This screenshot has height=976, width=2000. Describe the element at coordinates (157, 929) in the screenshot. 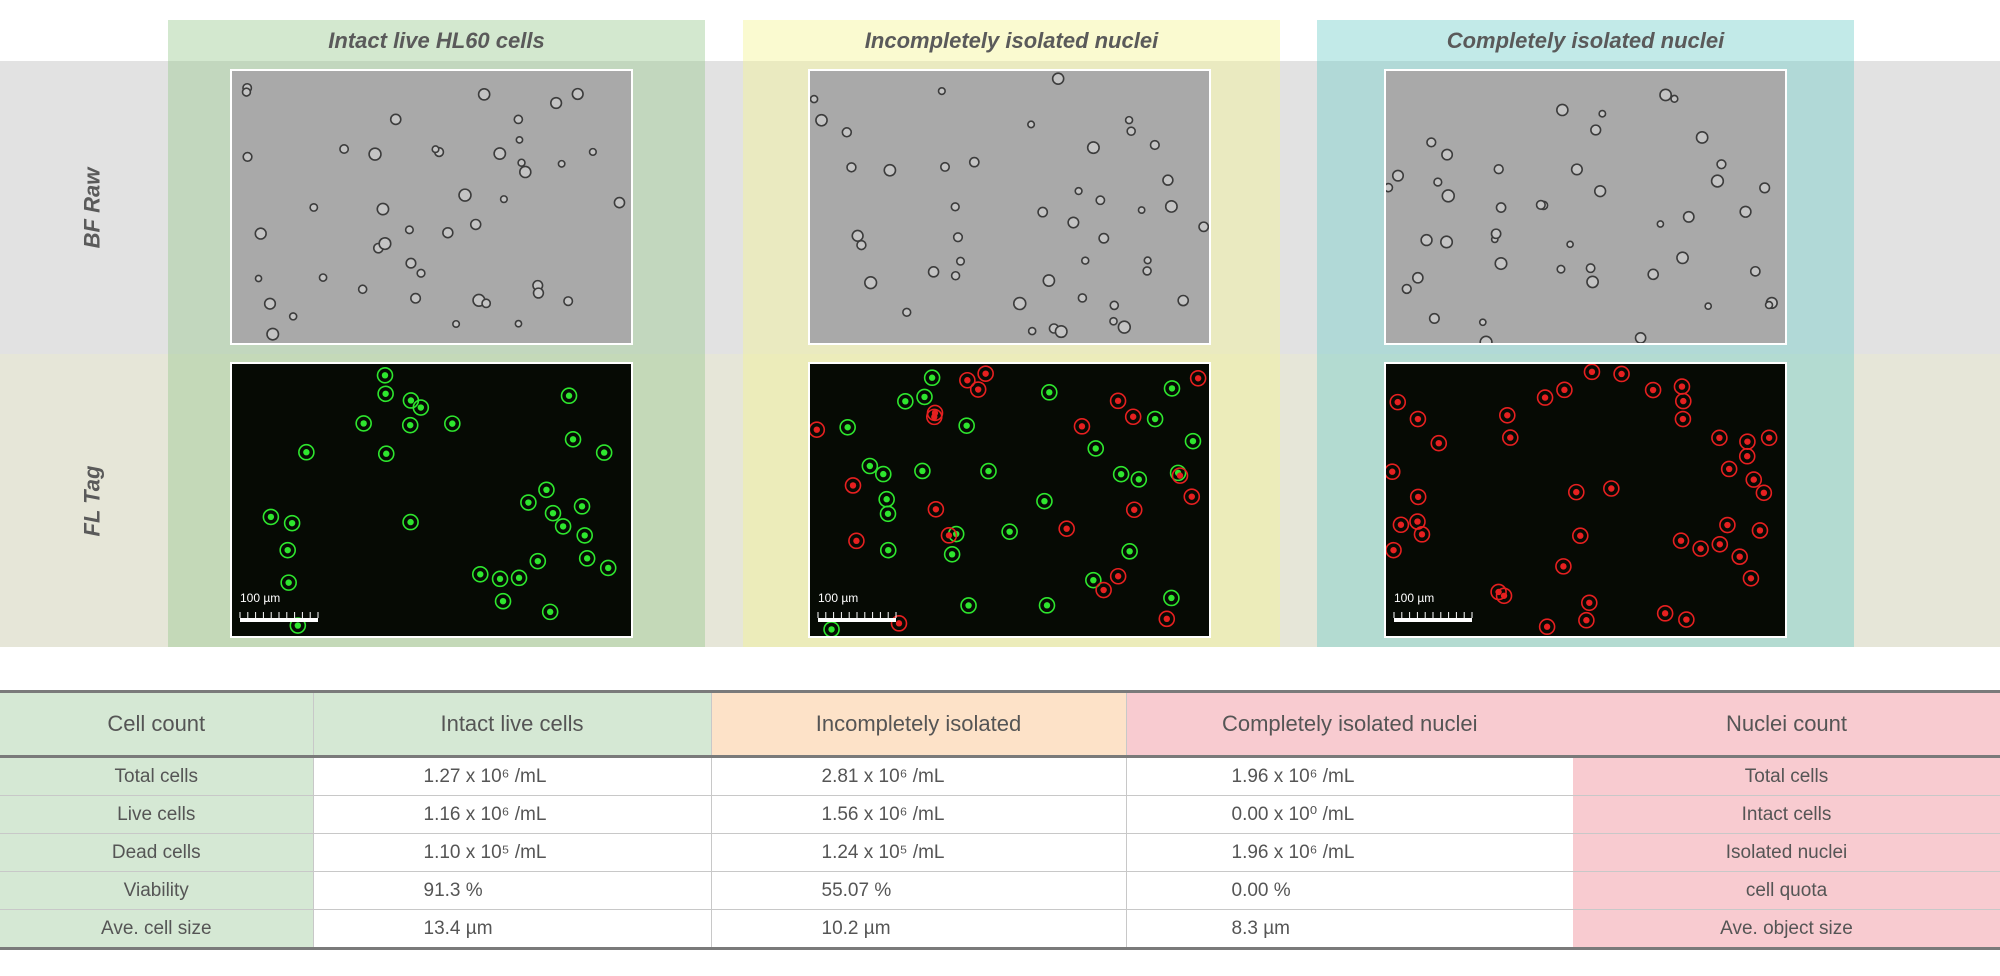

I see `row-label: Ave. cell size` at that location.